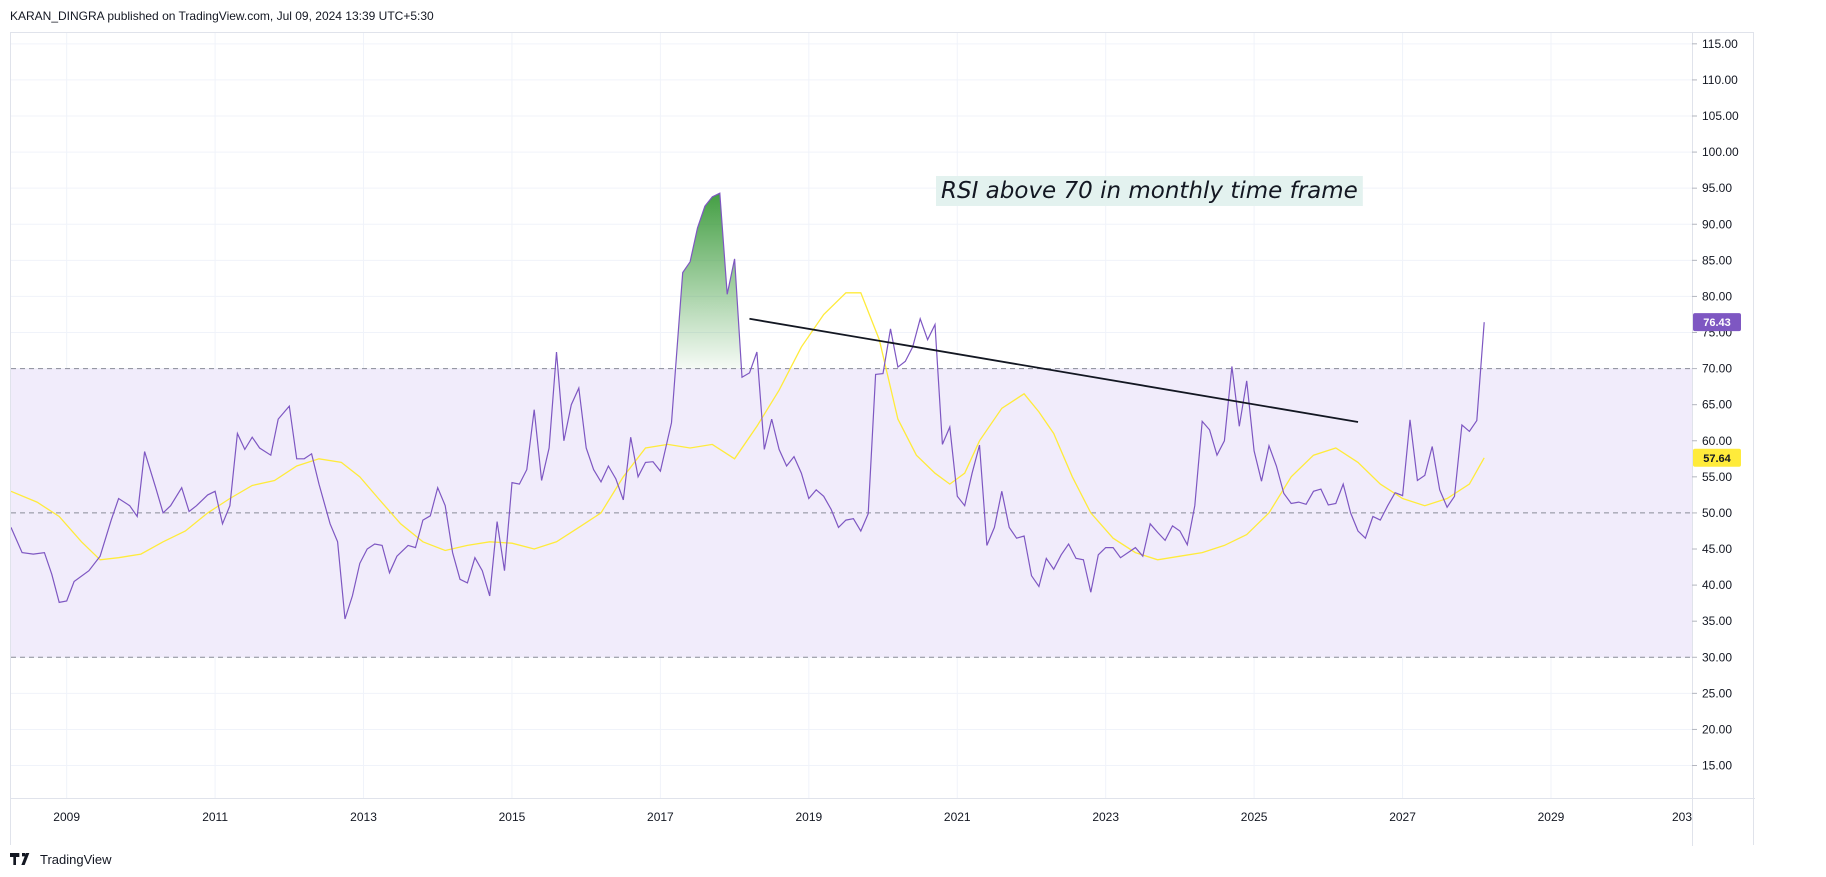  I want to click on y-tick-label: 30.00, so click(1717, 657).